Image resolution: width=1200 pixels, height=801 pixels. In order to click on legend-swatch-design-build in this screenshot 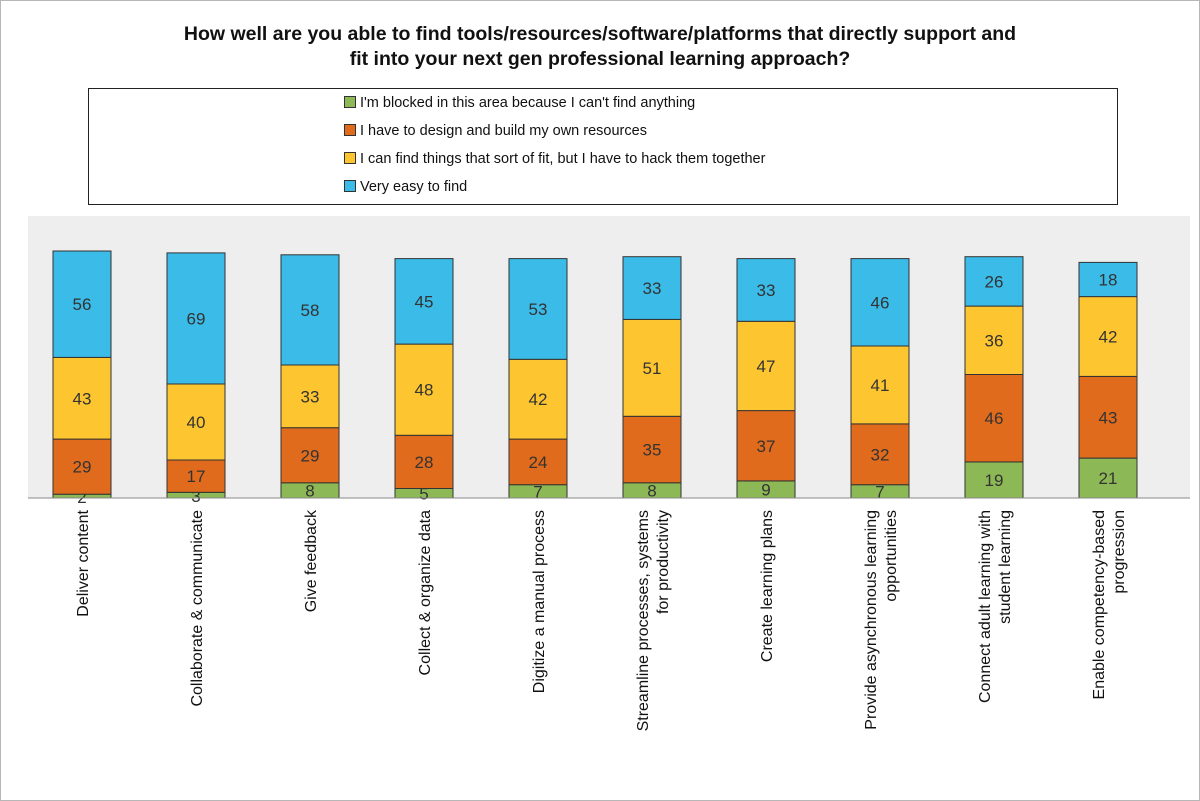, I will do `click(350, 130)`.